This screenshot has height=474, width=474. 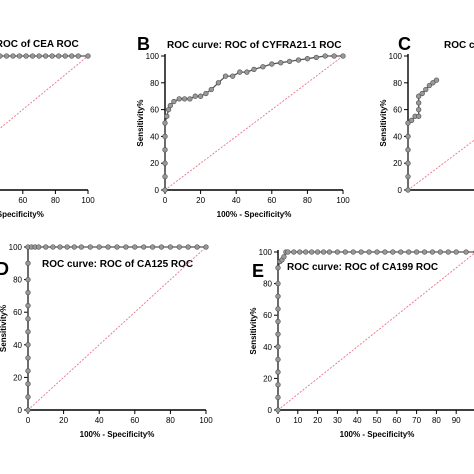 What do you see at coordinates (134, 420) in the screenshot?
I see `x-tick-label: 60` at bounding box center [134, 420].